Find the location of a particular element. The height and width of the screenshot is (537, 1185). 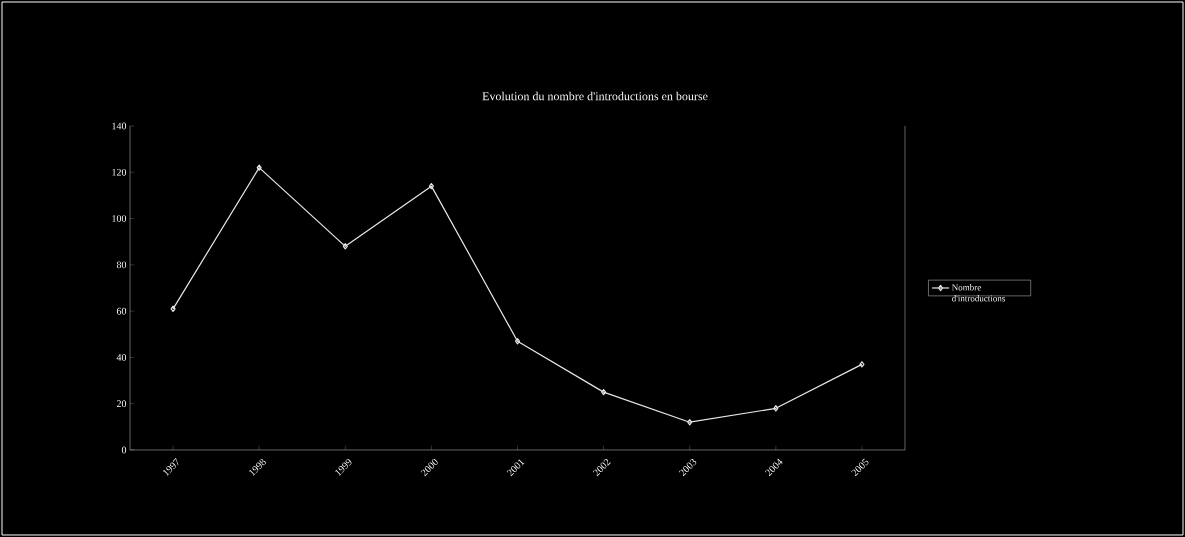

y-tick-label: 20 is located at coordinates (121, 404).